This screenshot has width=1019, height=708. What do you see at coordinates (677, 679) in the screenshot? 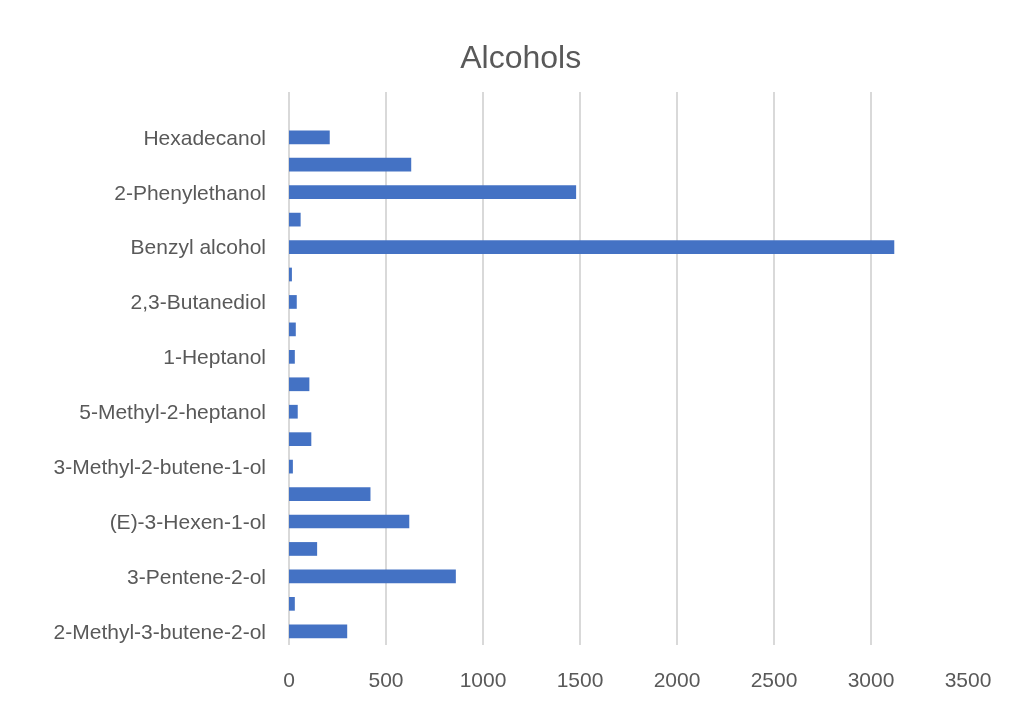
I see `x-tick-label: 2000` at bounding box center [677, 679].